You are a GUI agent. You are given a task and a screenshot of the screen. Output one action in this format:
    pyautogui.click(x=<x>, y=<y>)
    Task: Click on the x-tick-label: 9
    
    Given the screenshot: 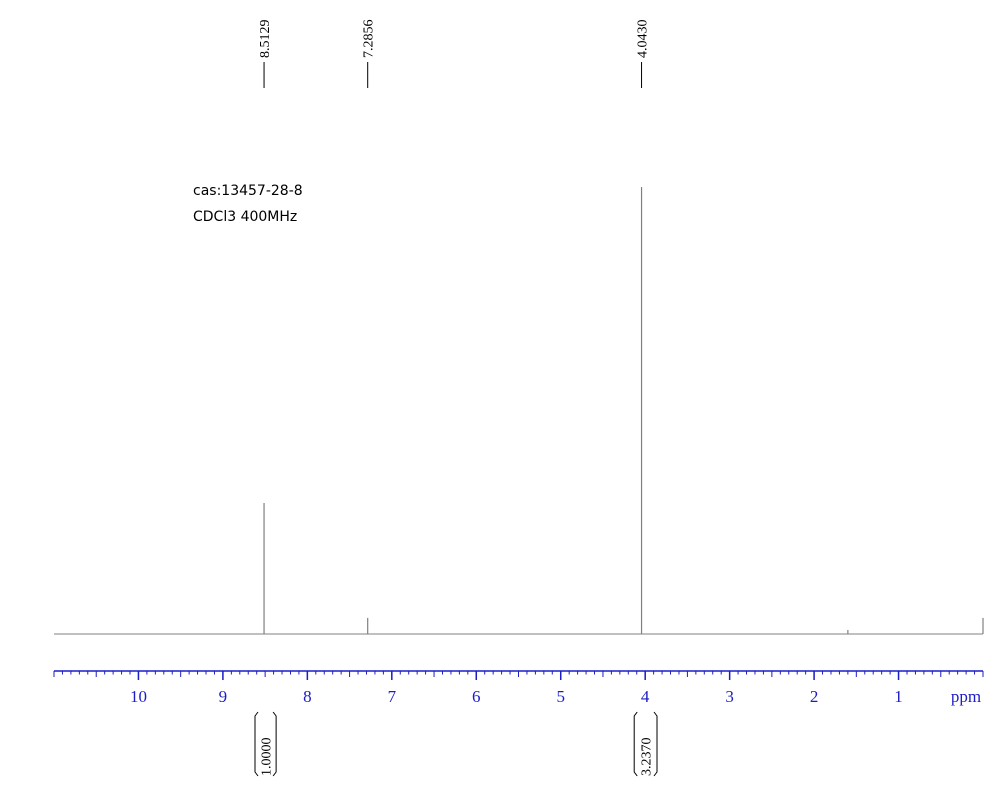 What is the action you would take?
    pyautogui.click(x=223, y=696)
    